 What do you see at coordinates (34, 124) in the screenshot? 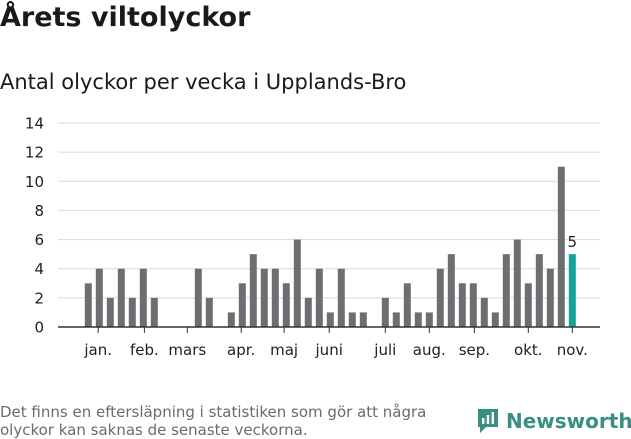
I see `y-tick-label-14: 14` at bounding box center [34, 124].